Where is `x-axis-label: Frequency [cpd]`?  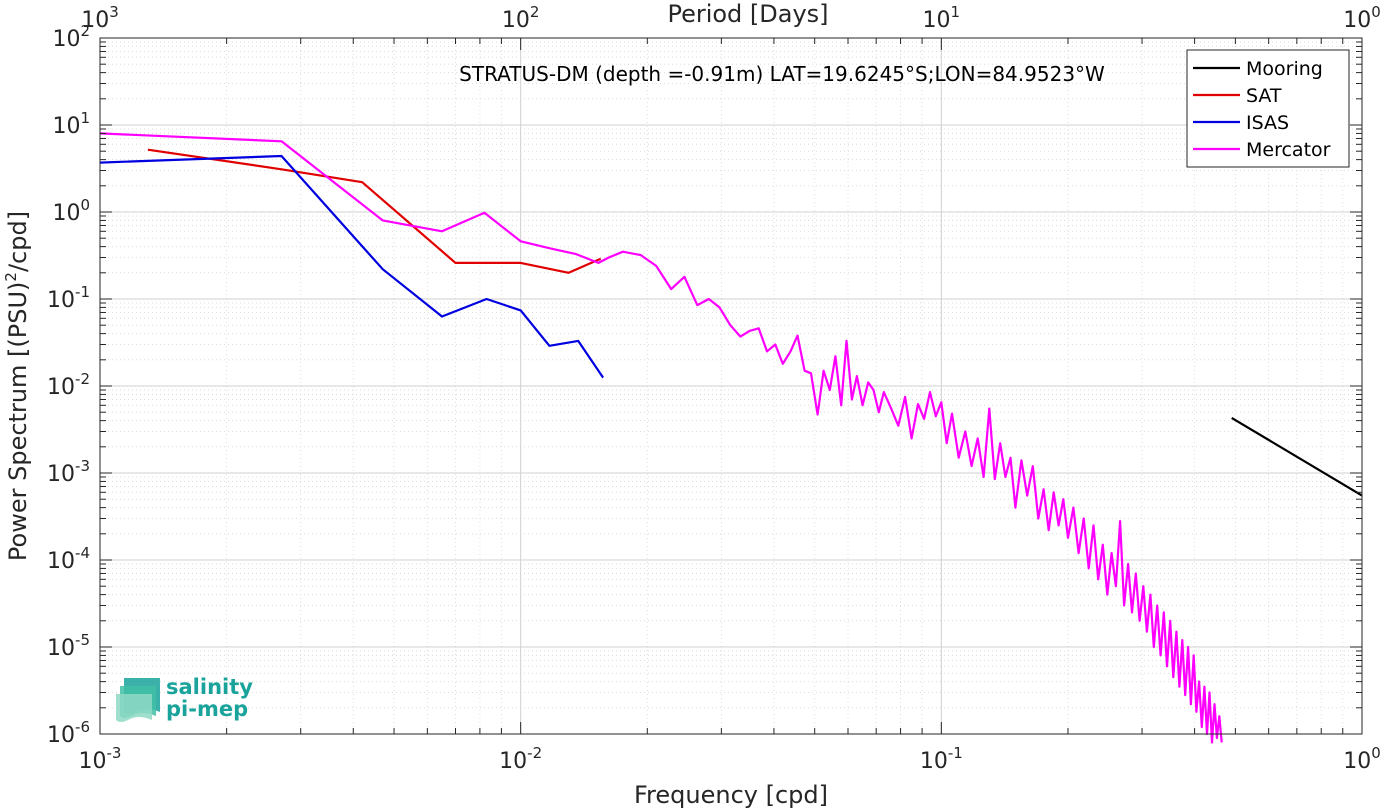
x-axis-label: Frequency [cpd] is located at coordinates (731, 795).